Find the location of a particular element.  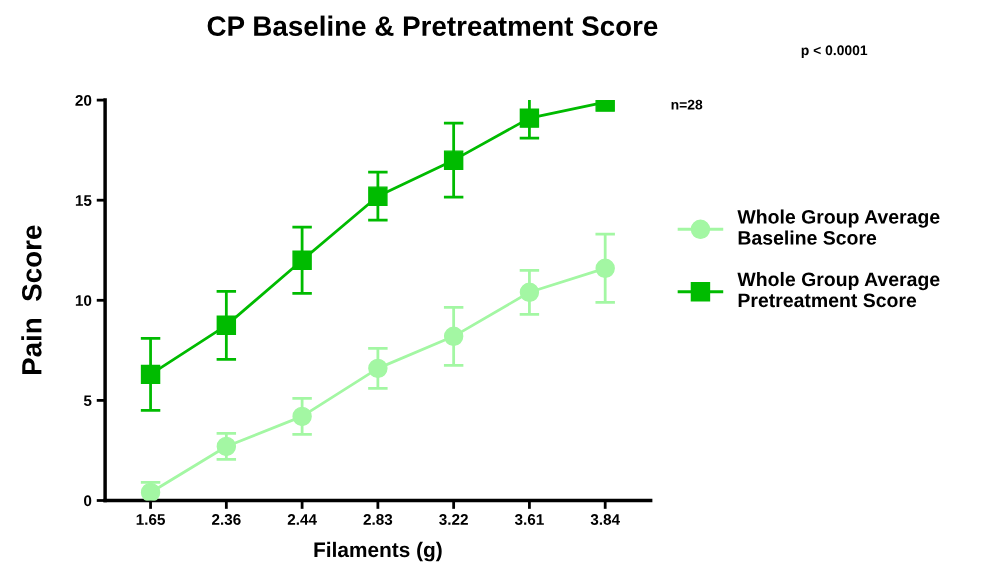

text: p < 0.0001 is located at coordinates (834, 51).